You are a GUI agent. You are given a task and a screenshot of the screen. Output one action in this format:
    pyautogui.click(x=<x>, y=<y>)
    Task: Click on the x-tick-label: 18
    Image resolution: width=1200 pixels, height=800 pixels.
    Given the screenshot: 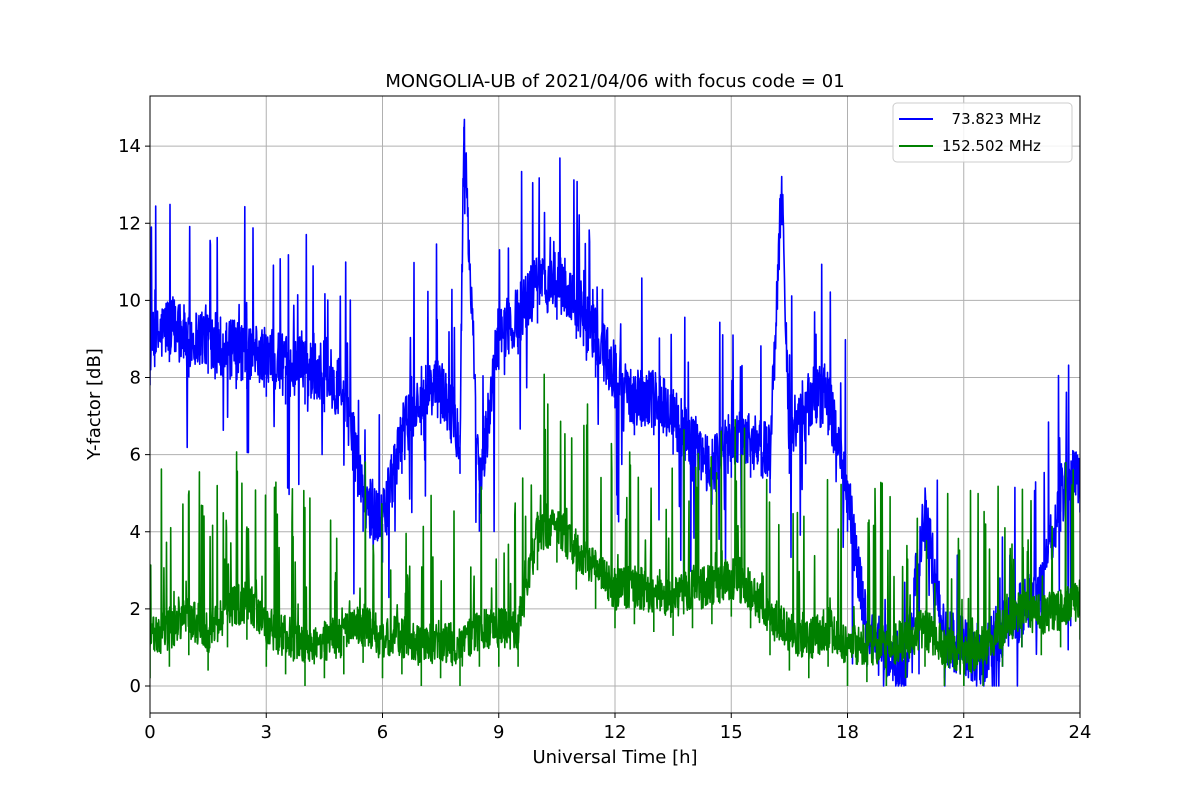 What is the action you would take?
    pyautogui.click(x=847, y=732)
    